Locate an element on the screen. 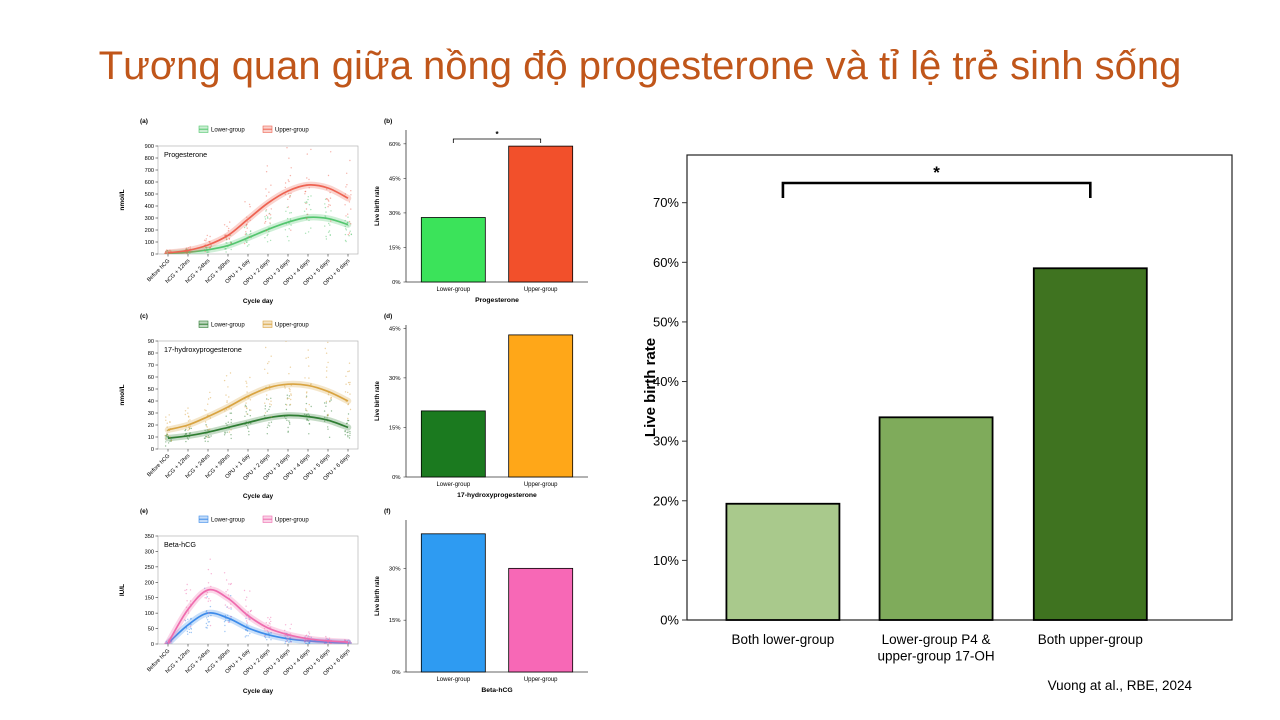  y-tick-label: 20% is located at coordinates (666, 500).